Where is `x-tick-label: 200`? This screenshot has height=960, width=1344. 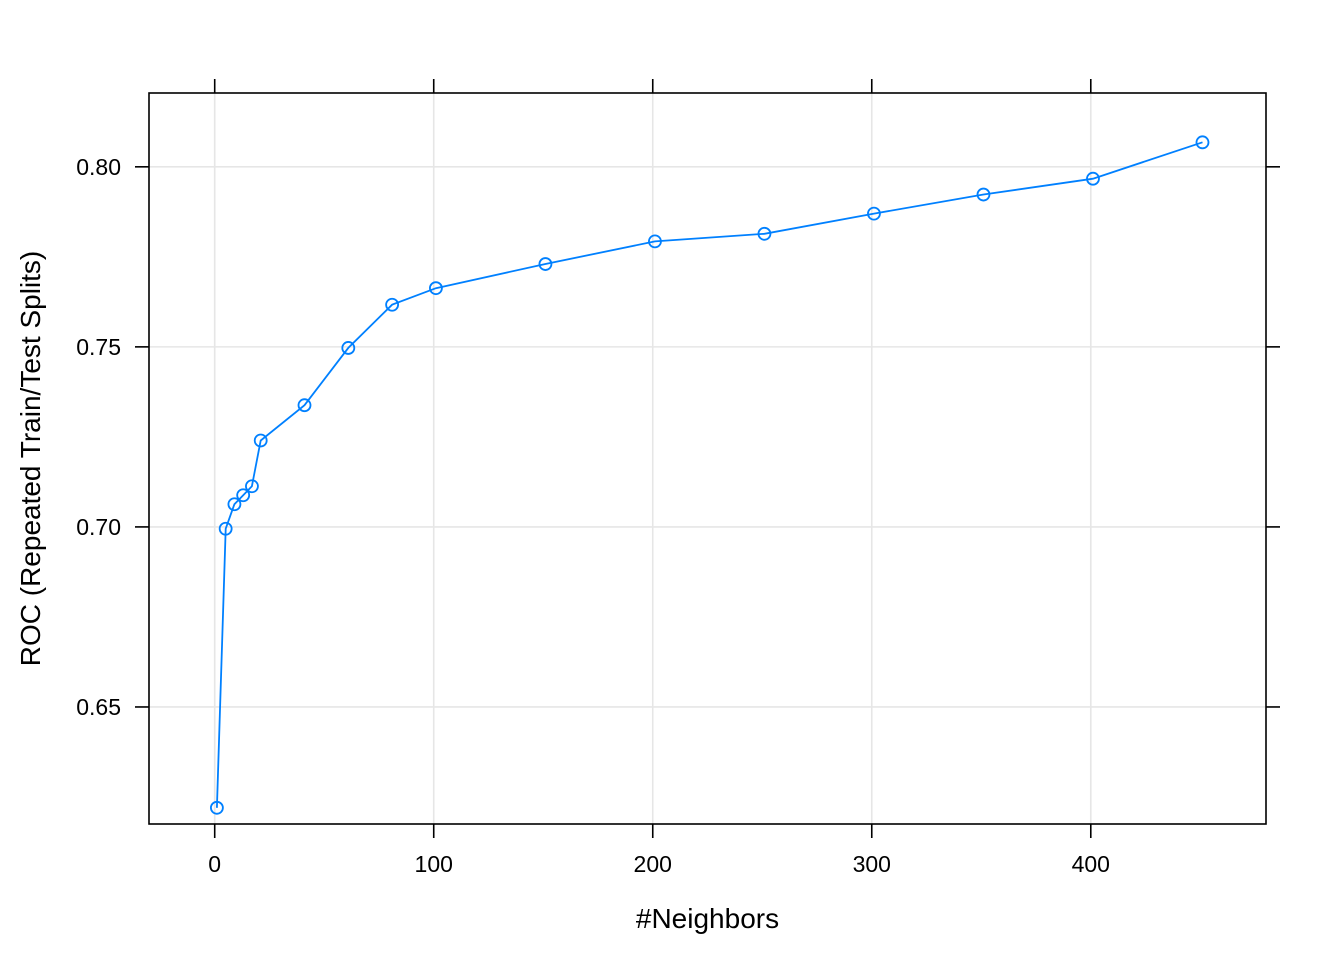 x-tick-label: 200 is located at coordinates (653, 864).